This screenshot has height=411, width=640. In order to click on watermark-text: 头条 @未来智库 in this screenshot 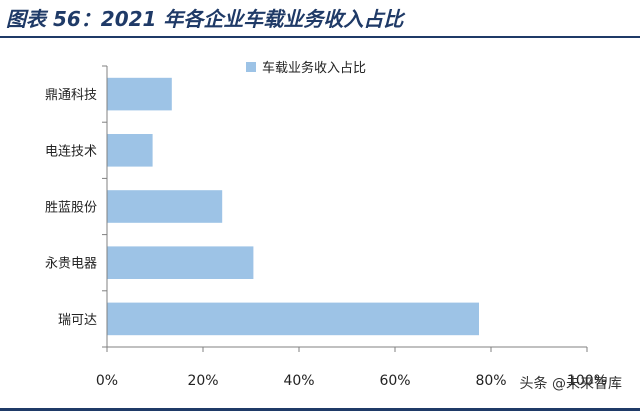, I will do `click(570, 384)`.